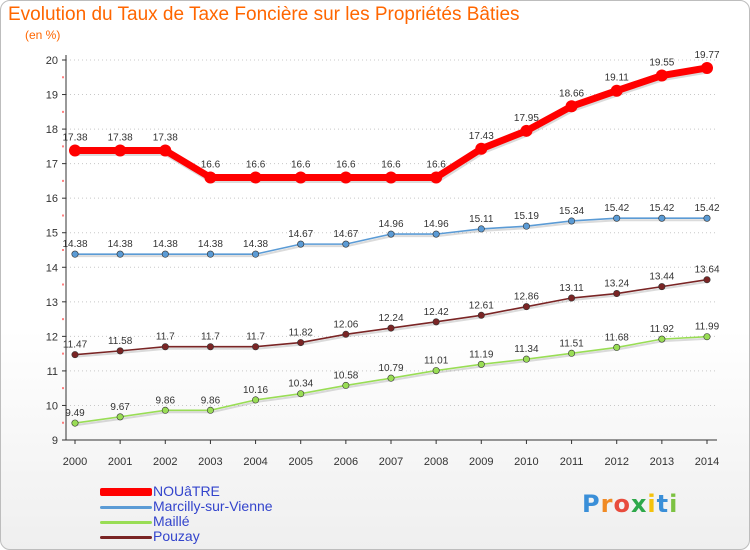 This screenshot has width=750, height=550. What do you see at coordinates (120, 341) in the screenshot?
I see `data-label: 11.58` at bounding box center [120, 341].